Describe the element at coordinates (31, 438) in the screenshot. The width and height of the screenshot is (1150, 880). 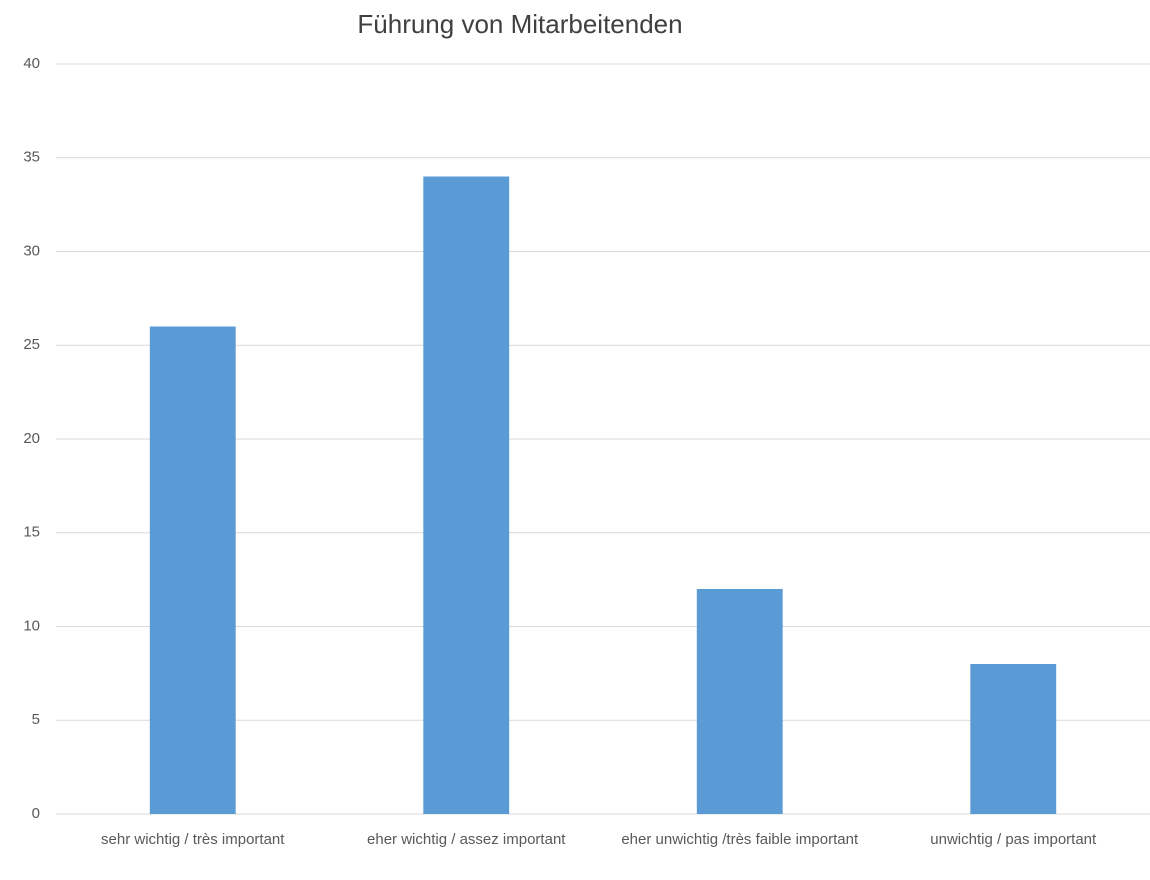
I see `y-tick-label: 20` at that location.